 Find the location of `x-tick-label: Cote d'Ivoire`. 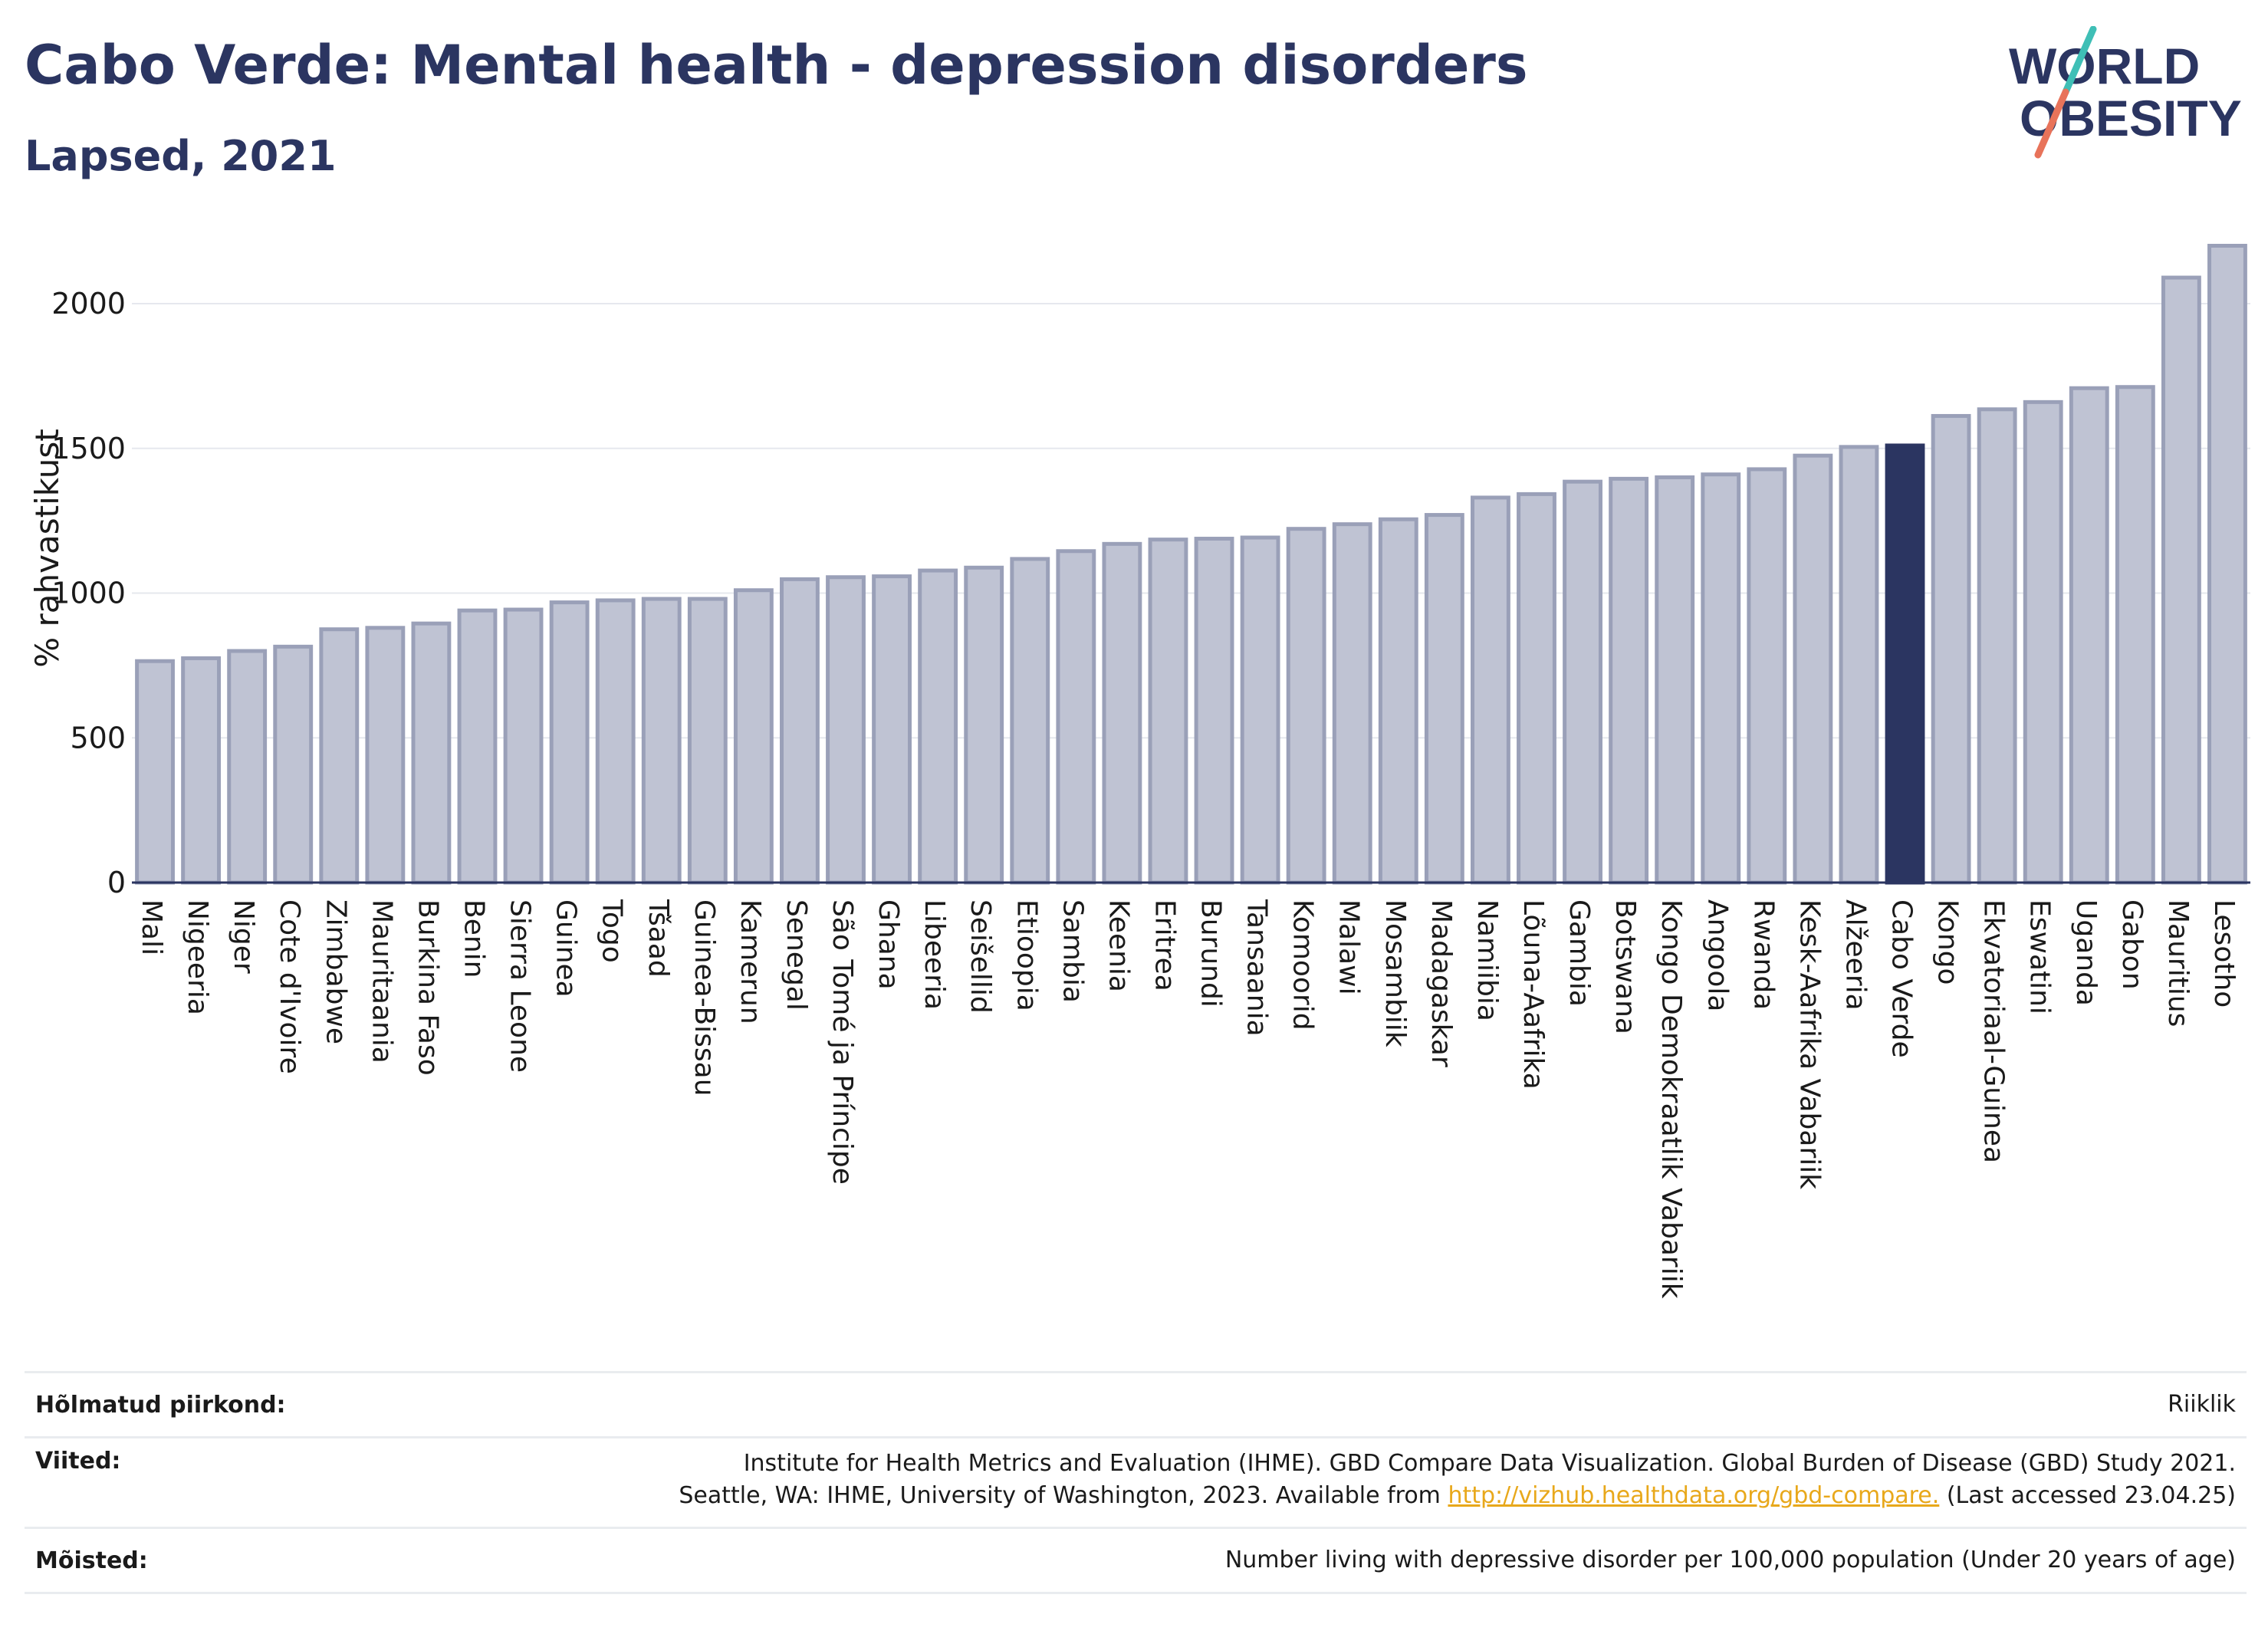

x-tick-label: Cote d'Ivoire is located at coordinates (289, 987).